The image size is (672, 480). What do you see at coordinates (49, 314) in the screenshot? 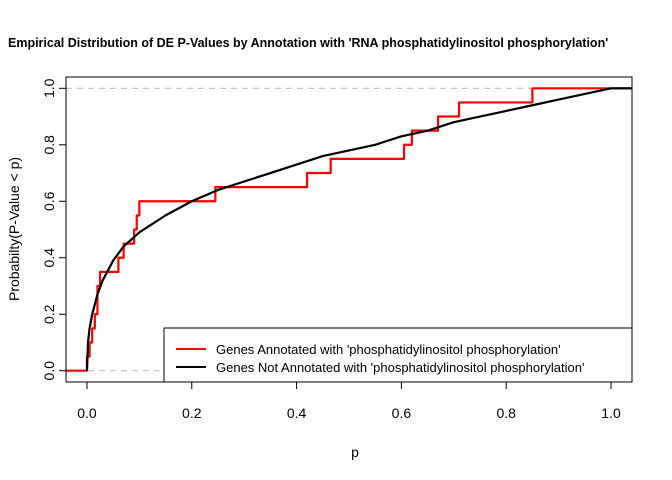
I see `y-tick-label-1: 0.2` at bounding box center [49, 314].